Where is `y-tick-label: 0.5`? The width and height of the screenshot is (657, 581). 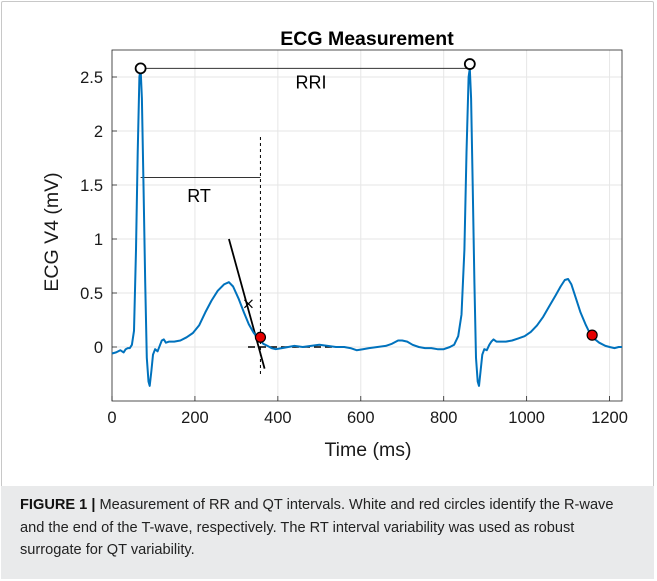 y-tick-label: 0.5 is located at coordinates (91, 294).